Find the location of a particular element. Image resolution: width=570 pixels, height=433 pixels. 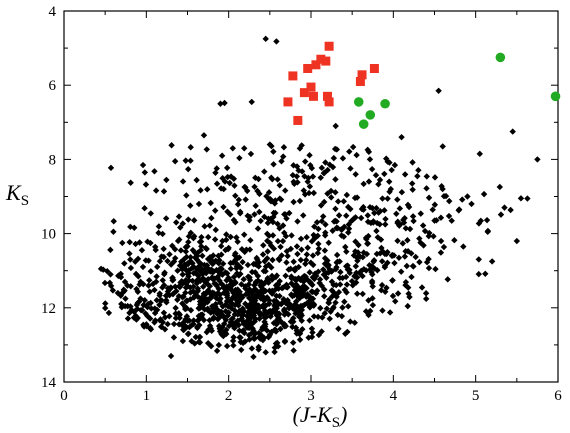

x-tick-label: 0 is located at coordinates (64, 396).